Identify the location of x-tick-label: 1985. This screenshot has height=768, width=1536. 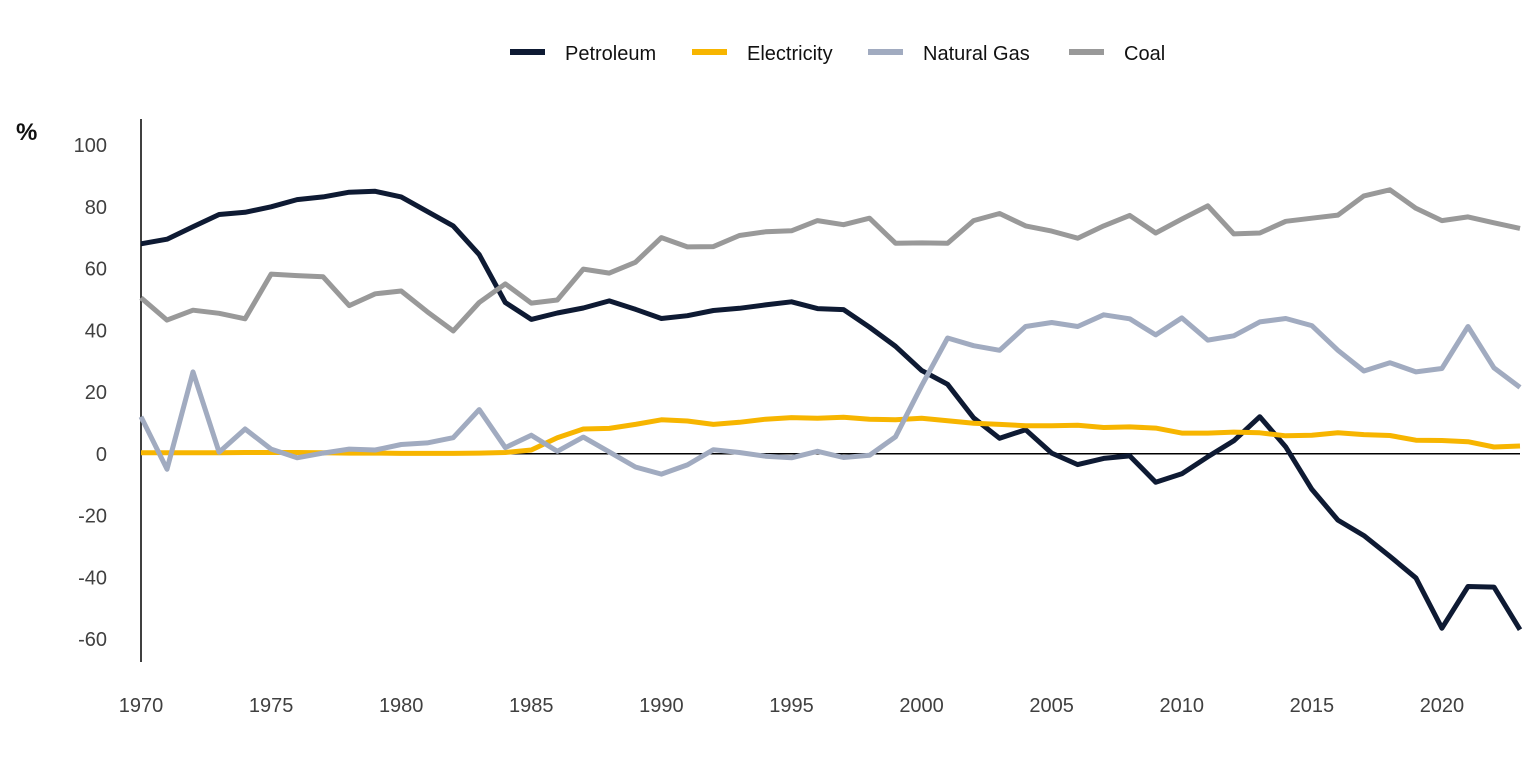
(531, 706).